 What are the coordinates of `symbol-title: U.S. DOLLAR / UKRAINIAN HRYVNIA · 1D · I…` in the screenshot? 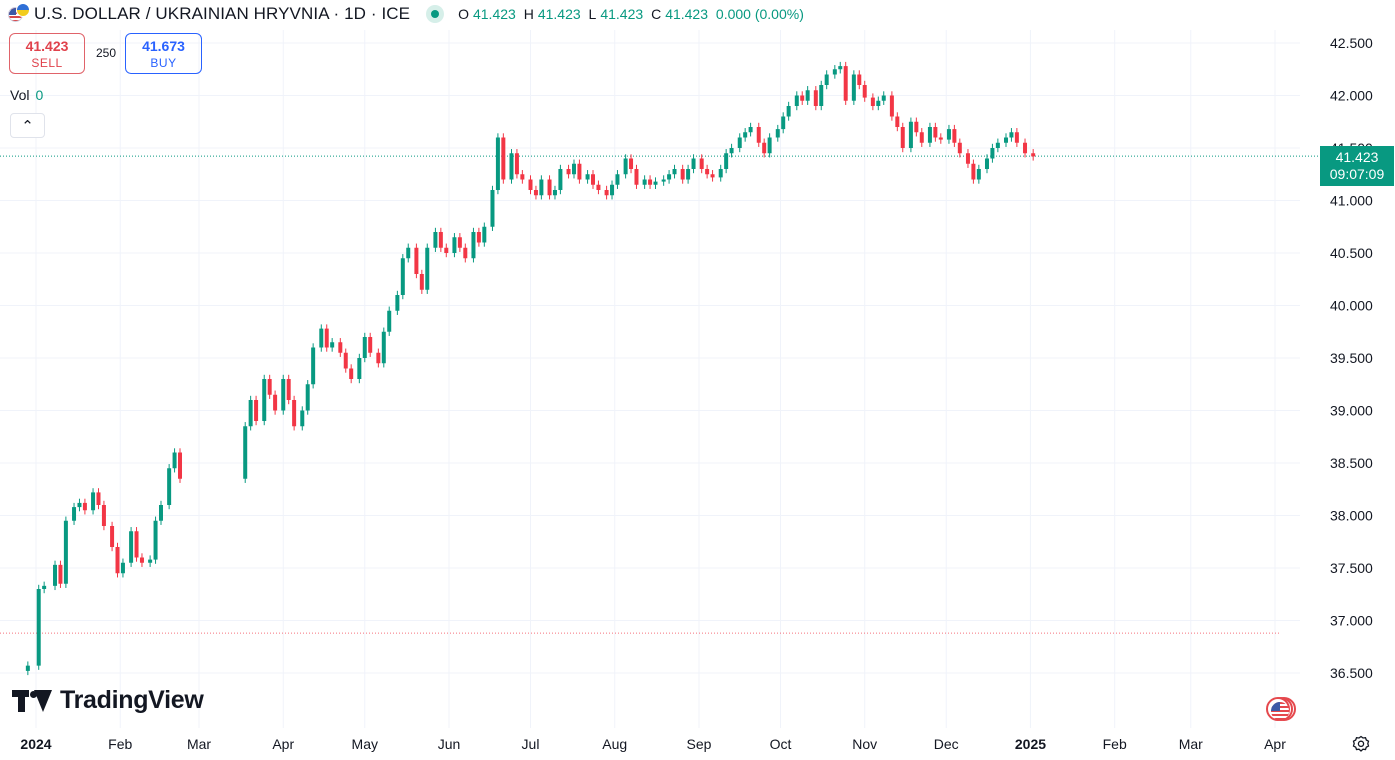 It's located at (222, 13).